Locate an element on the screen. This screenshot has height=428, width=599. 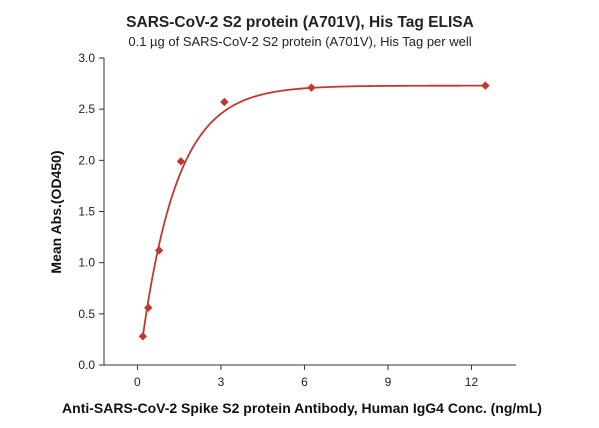
y-tick-label: 3.0 is located at coordinates (86, 58).